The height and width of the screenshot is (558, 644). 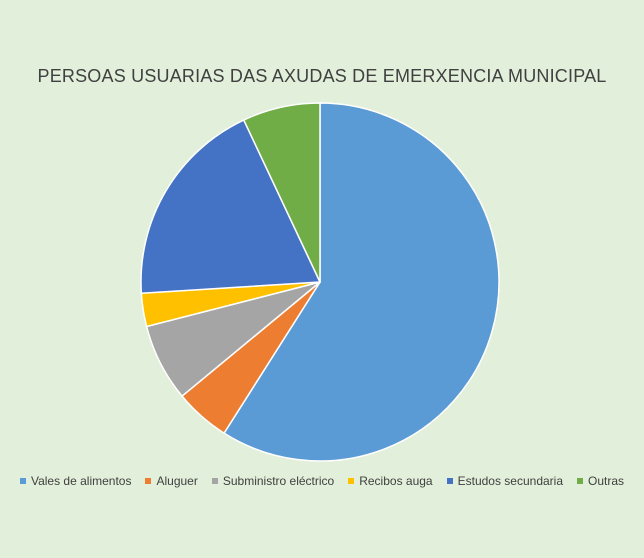 I want to click on legend-item: Recibos auga, so click(x=390, y=481).